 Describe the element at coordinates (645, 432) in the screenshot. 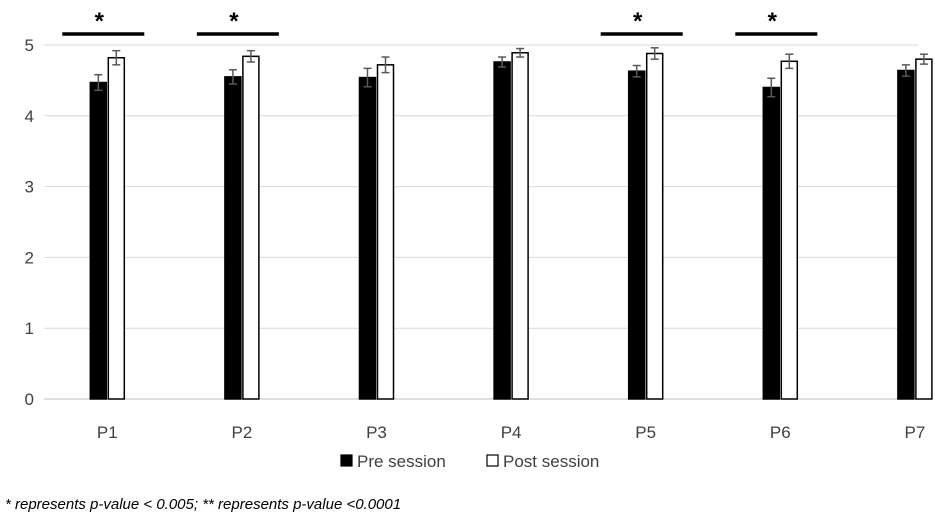

I see `x-tick-label: P5` at that location.